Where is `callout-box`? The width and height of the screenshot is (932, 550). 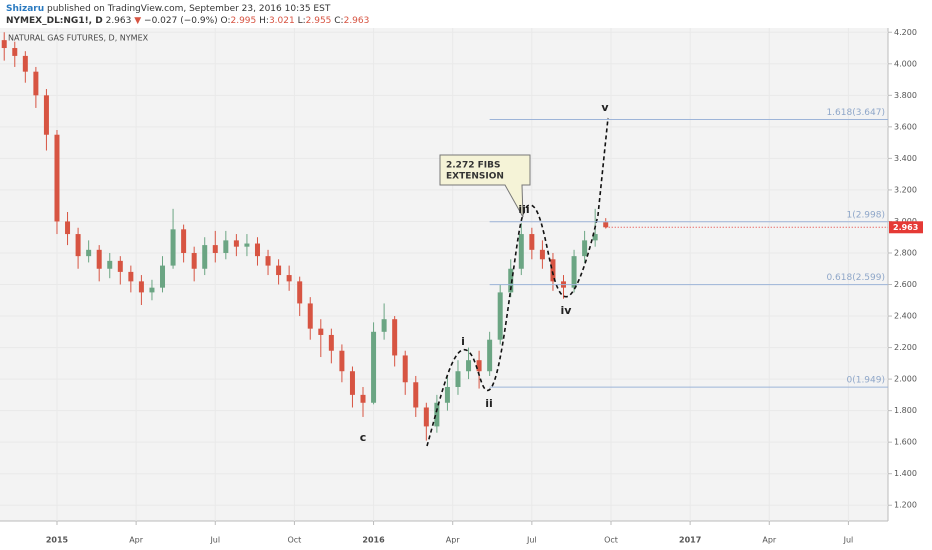 callout-box is located at coordinates (485, 186).